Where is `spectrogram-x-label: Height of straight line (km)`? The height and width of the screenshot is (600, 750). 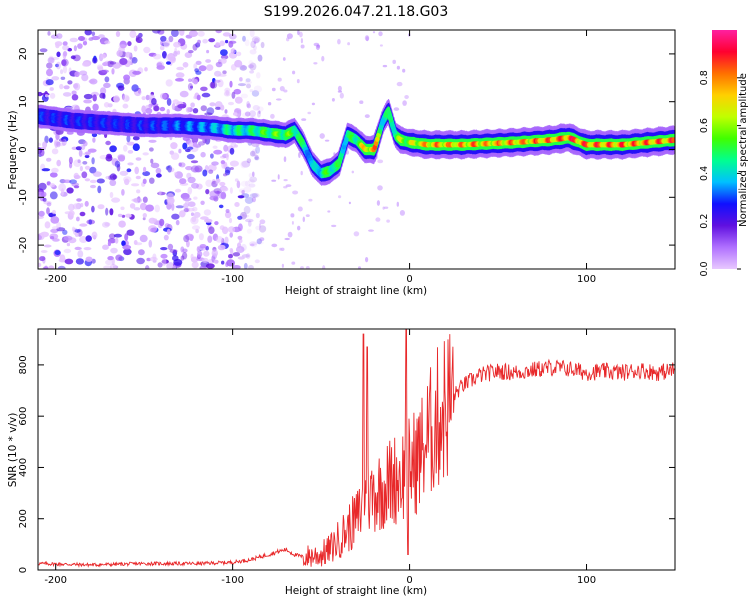 spectrogram-x-label: Height of straight line (km) is located at coordinates (356, 291).